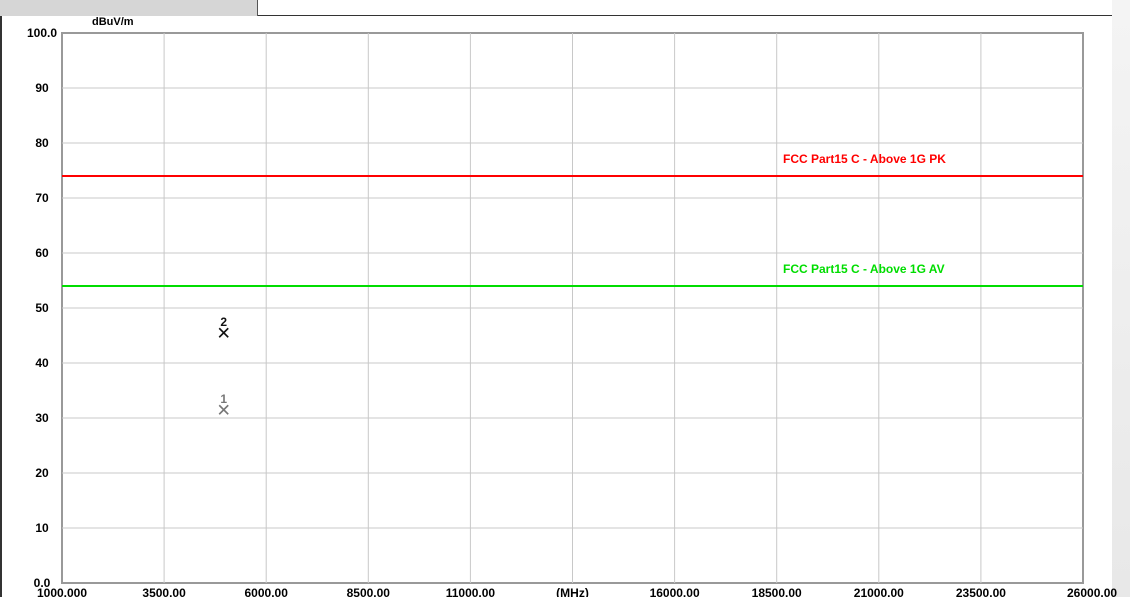 Image resolution: width=1130 pixels, height=597 pixels. What do you see at coordinates (42, 363) in the screenshot?
I see `y-tick-label: 40` at bounding box center [42, 363].